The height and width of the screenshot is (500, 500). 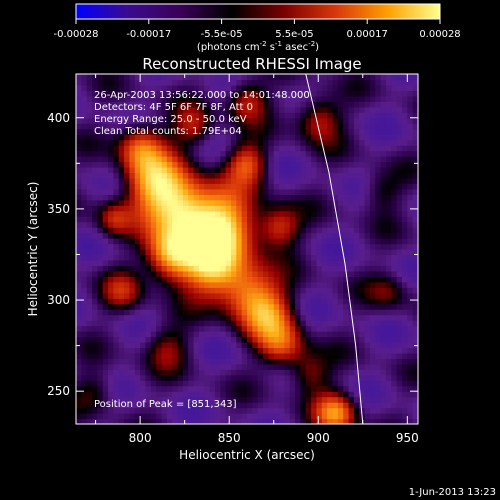 What do you see at coordinates (222, 34) in the screenshot?
I see `colorbar-tick-label: -5.5e-05` at bounding box center [222, 34].